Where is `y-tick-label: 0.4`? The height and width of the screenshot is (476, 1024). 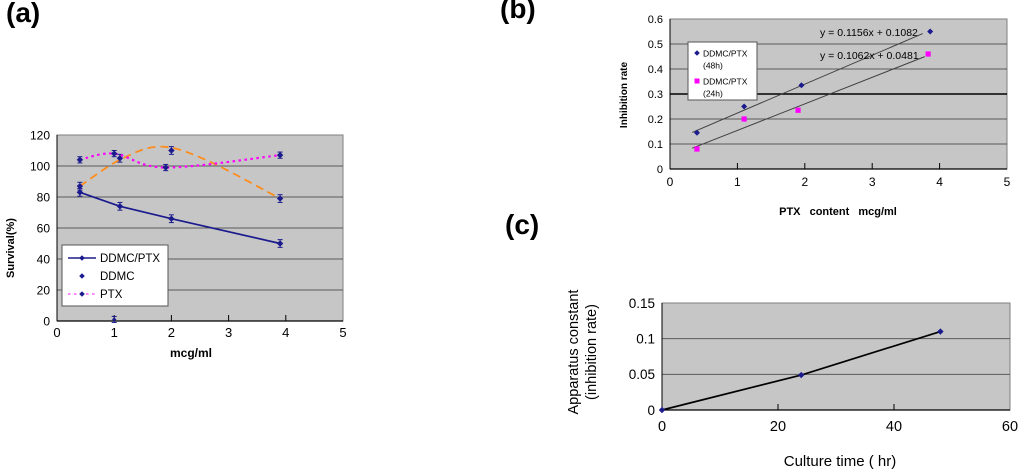 y-tick-label: 0.4 is located at coordinates (655, 70).